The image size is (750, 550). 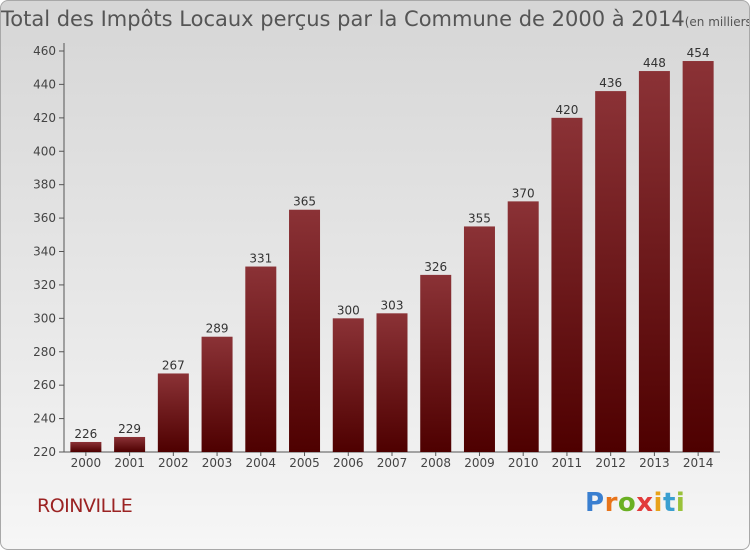 What do you see at coordinates (44, 285) in the screenshot?
I see `y-tick-label: 320` at bounding box center [44, 285].